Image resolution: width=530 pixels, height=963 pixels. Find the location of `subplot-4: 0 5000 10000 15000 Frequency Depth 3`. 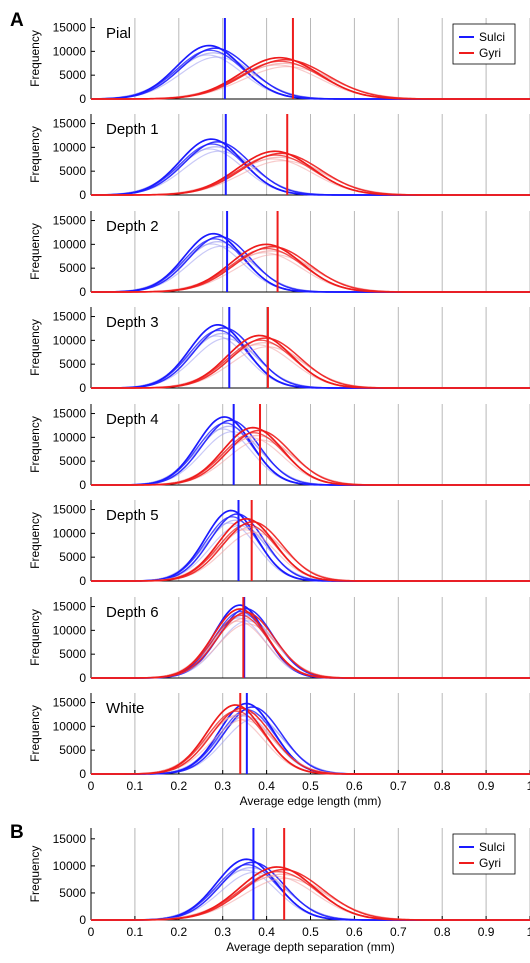

subplot-4: 0 5000 10000 15000 Frequency Depth 3 is located at coordinates (279, 351).